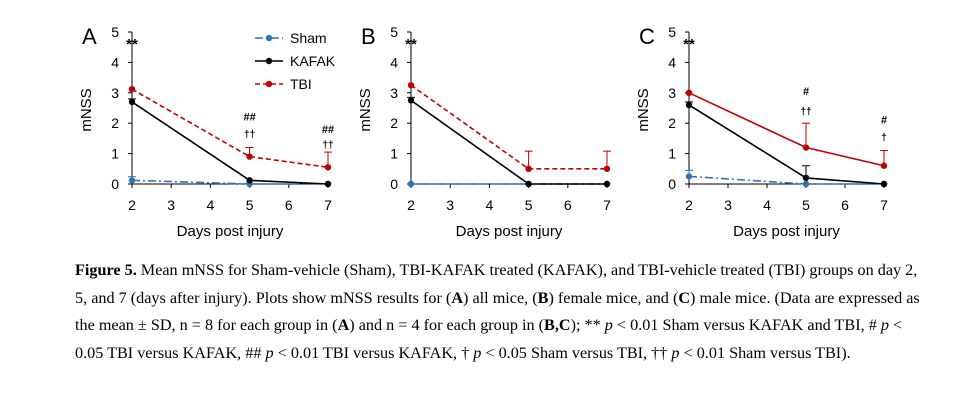 This screenshot has height=410, width=965. Describe the element at coordinates (301, 84) in the screenshot. I see `legend-label: TBI` at that location.